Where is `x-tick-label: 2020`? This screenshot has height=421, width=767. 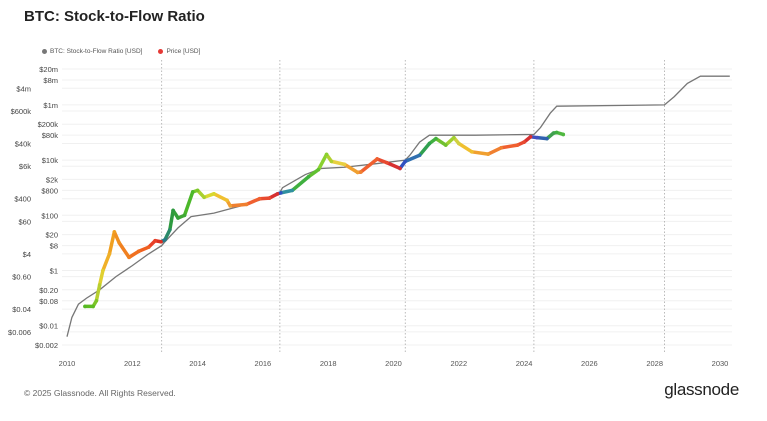 x-tick-label: 2020 is located at coordinates (393, 363).